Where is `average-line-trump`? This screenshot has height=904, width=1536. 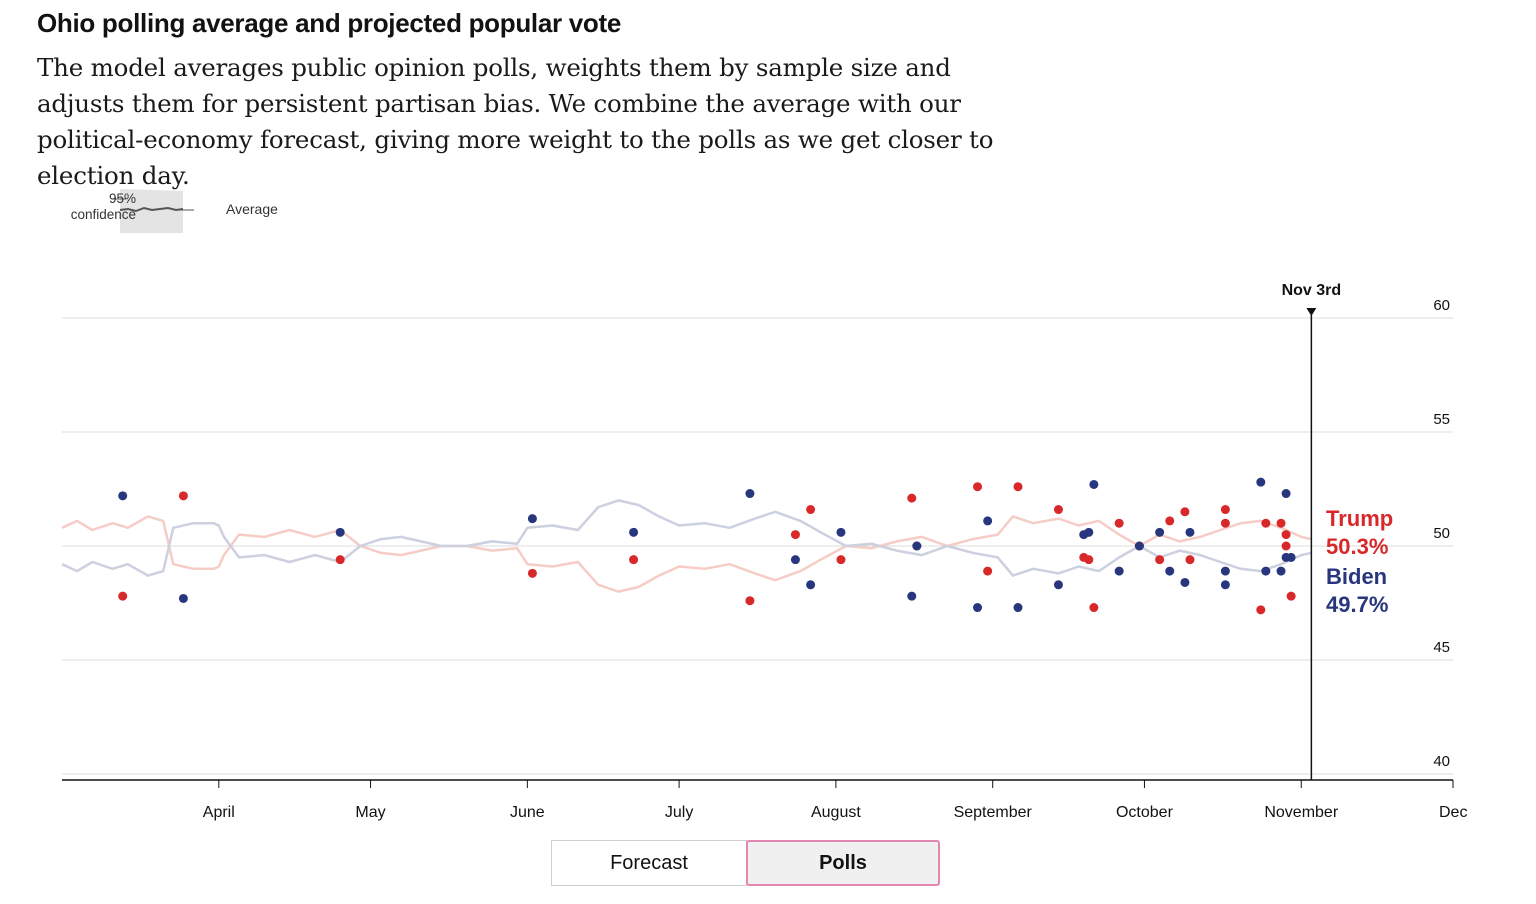
average-line-trump is located at coordinates (686, 554).